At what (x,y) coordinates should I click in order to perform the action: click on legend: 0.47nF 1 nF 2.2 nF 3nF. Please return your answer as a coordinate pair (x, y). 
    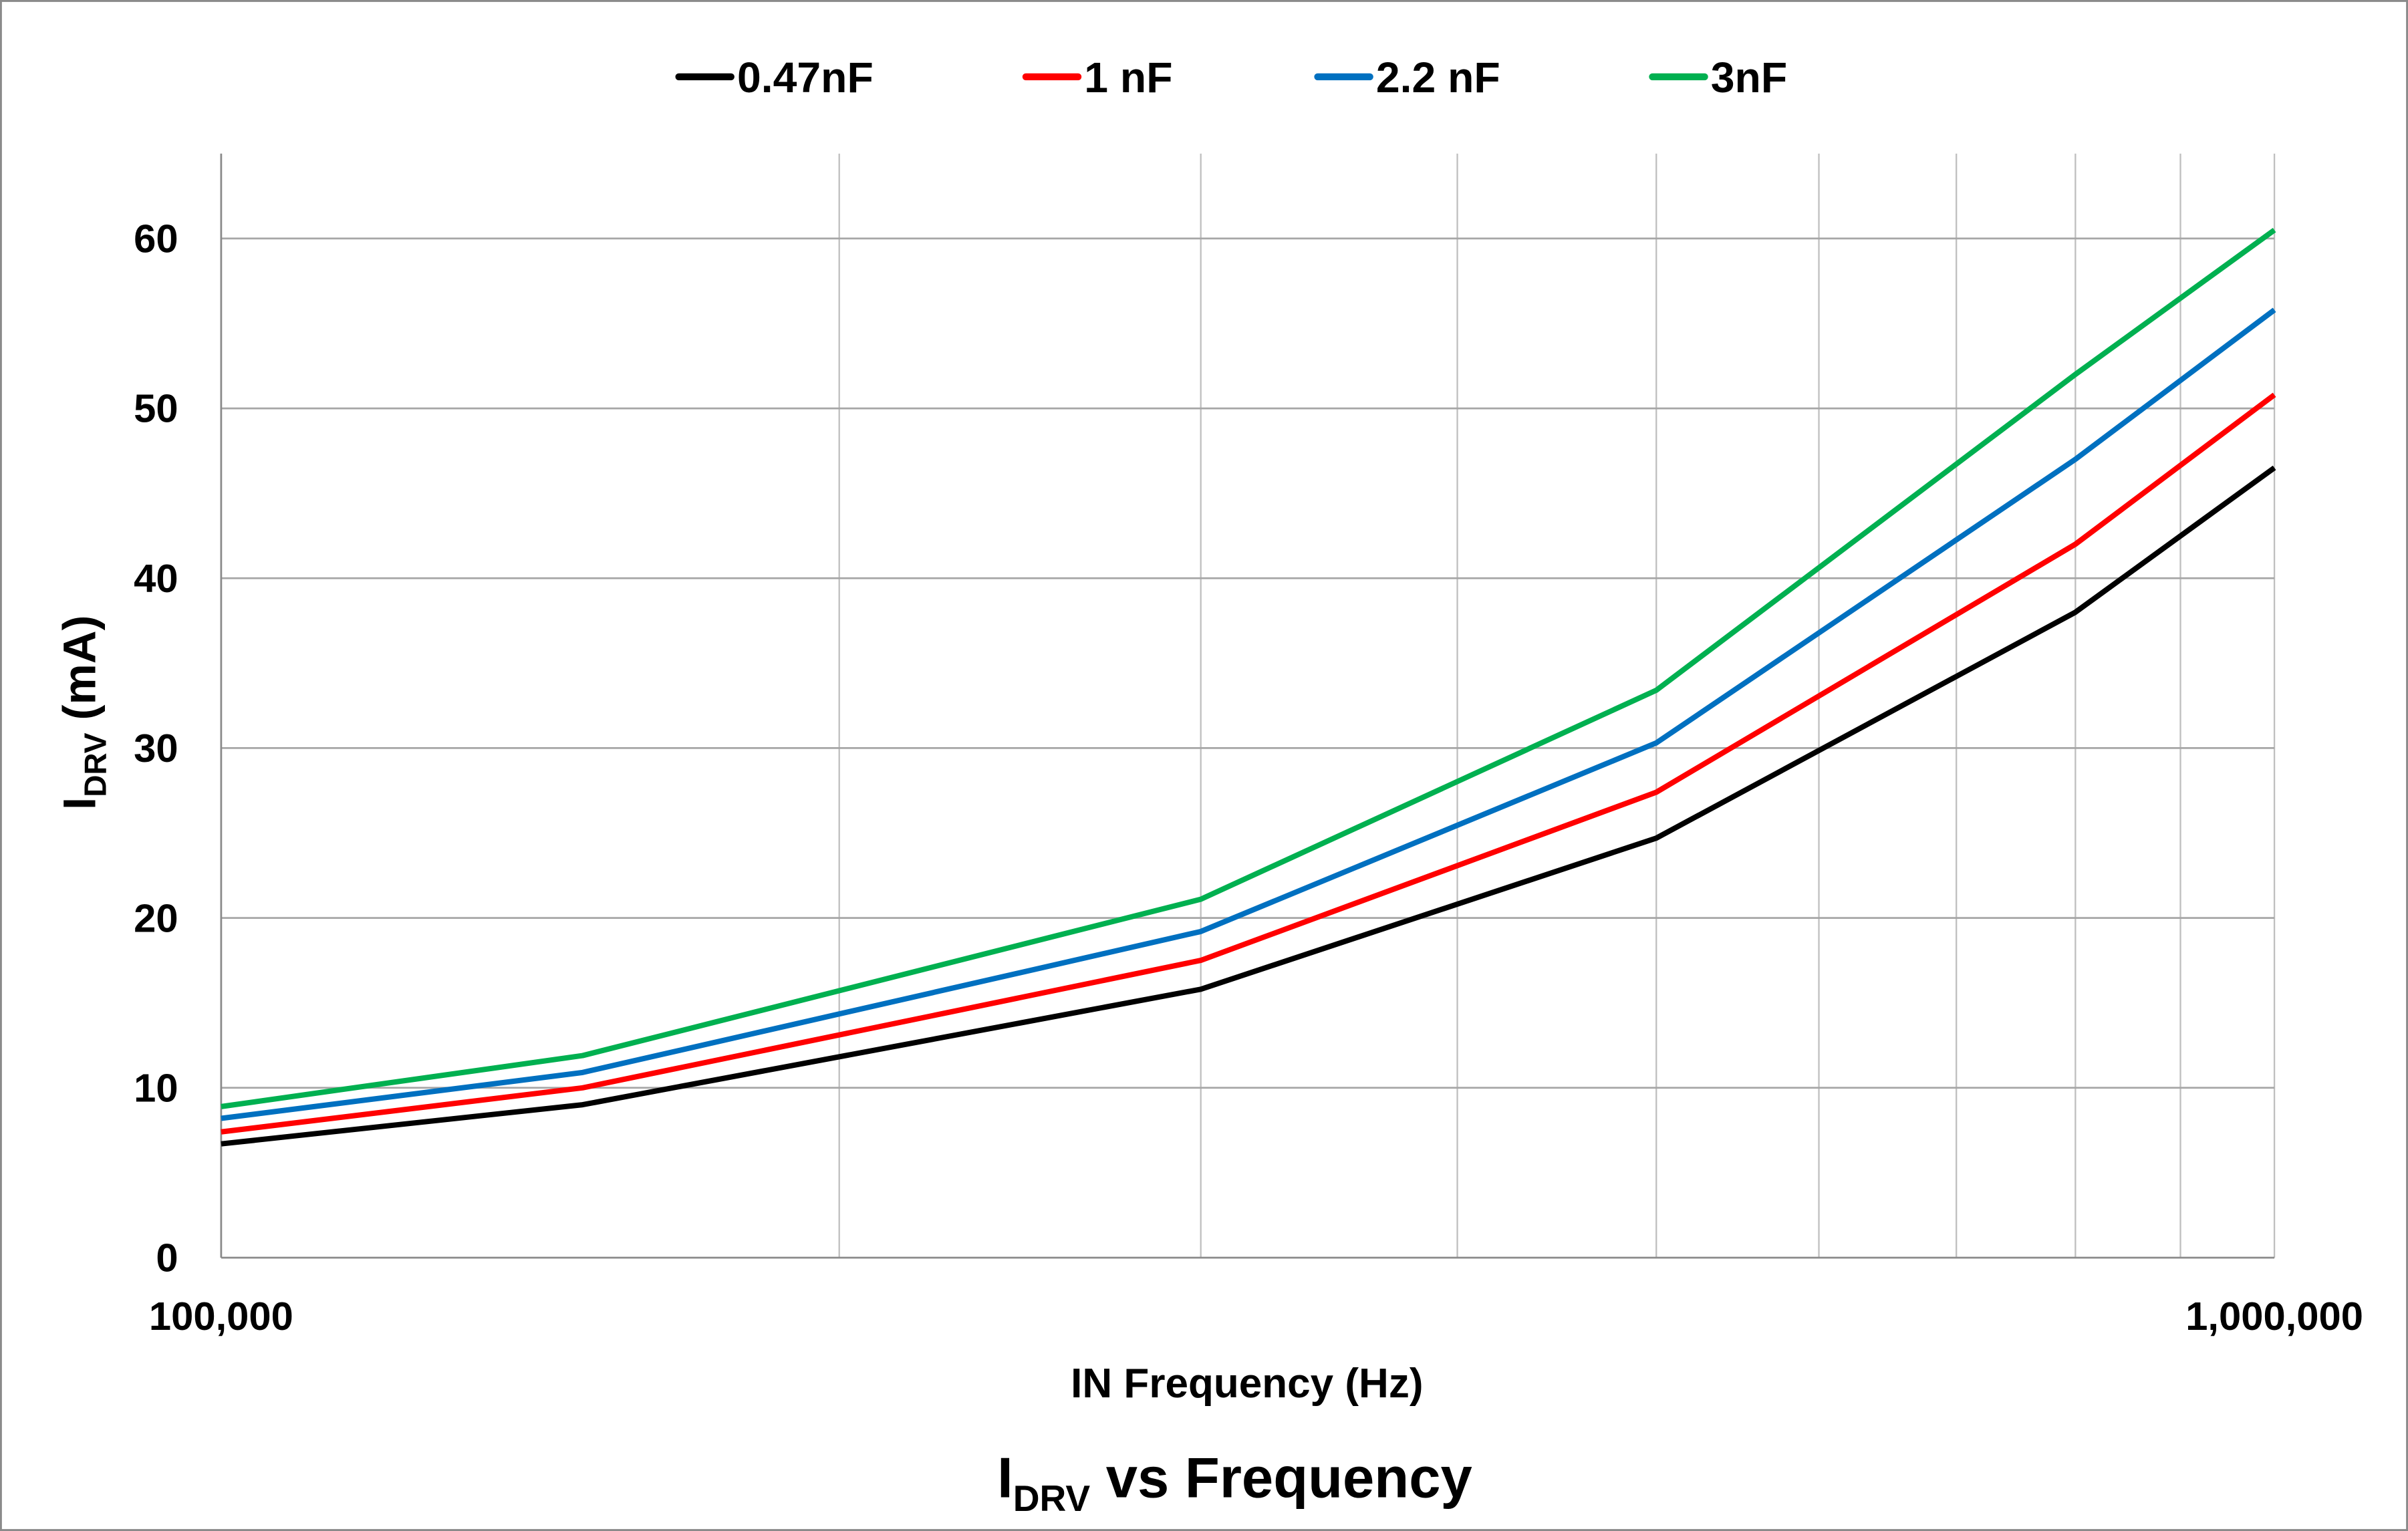
    Looking at the image, I should click on (1231, 77).